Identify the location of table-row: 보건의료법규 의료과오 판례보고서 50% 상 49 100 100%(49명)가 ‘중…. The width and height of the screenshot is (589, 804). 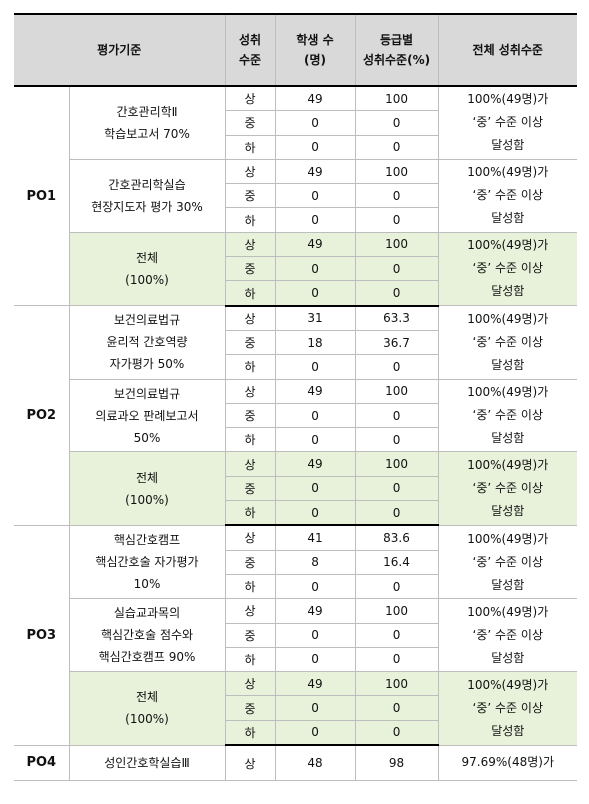
(296, 415).